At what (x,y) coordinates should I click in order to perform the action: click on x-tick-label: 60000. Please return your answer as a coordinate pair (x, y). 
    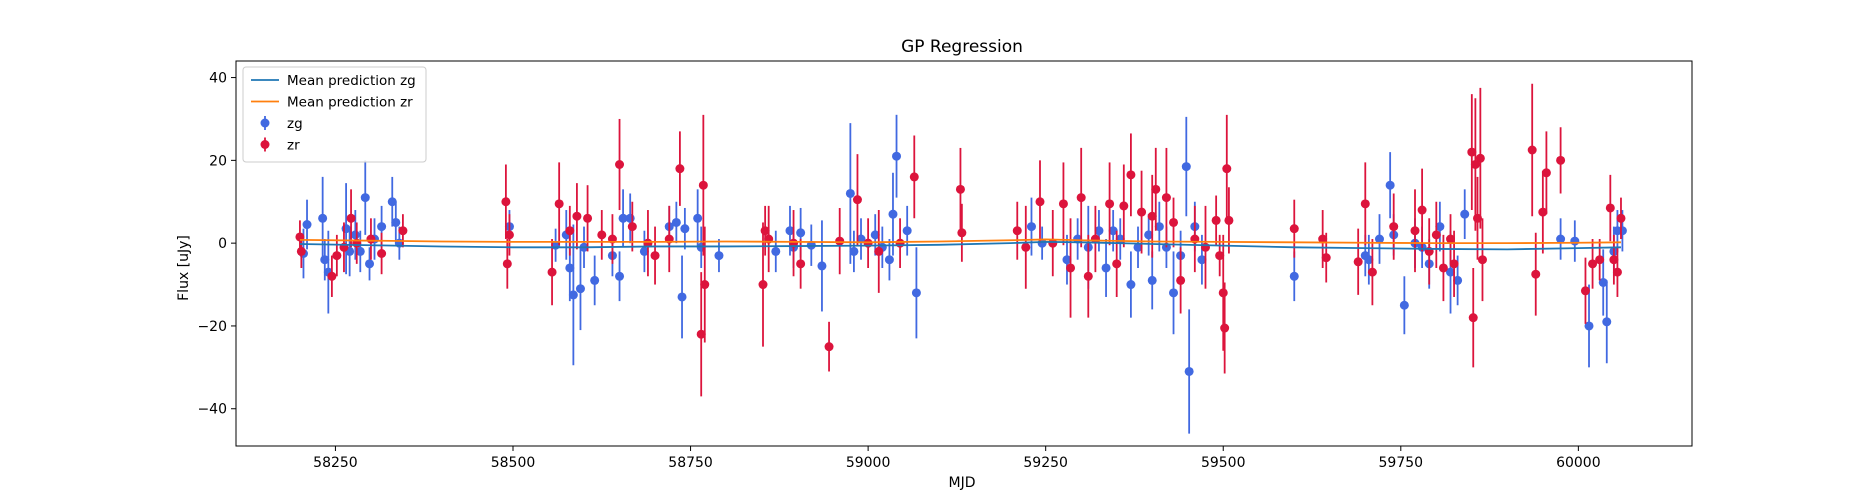
    Looking at the image, I should click on (1578, 463).